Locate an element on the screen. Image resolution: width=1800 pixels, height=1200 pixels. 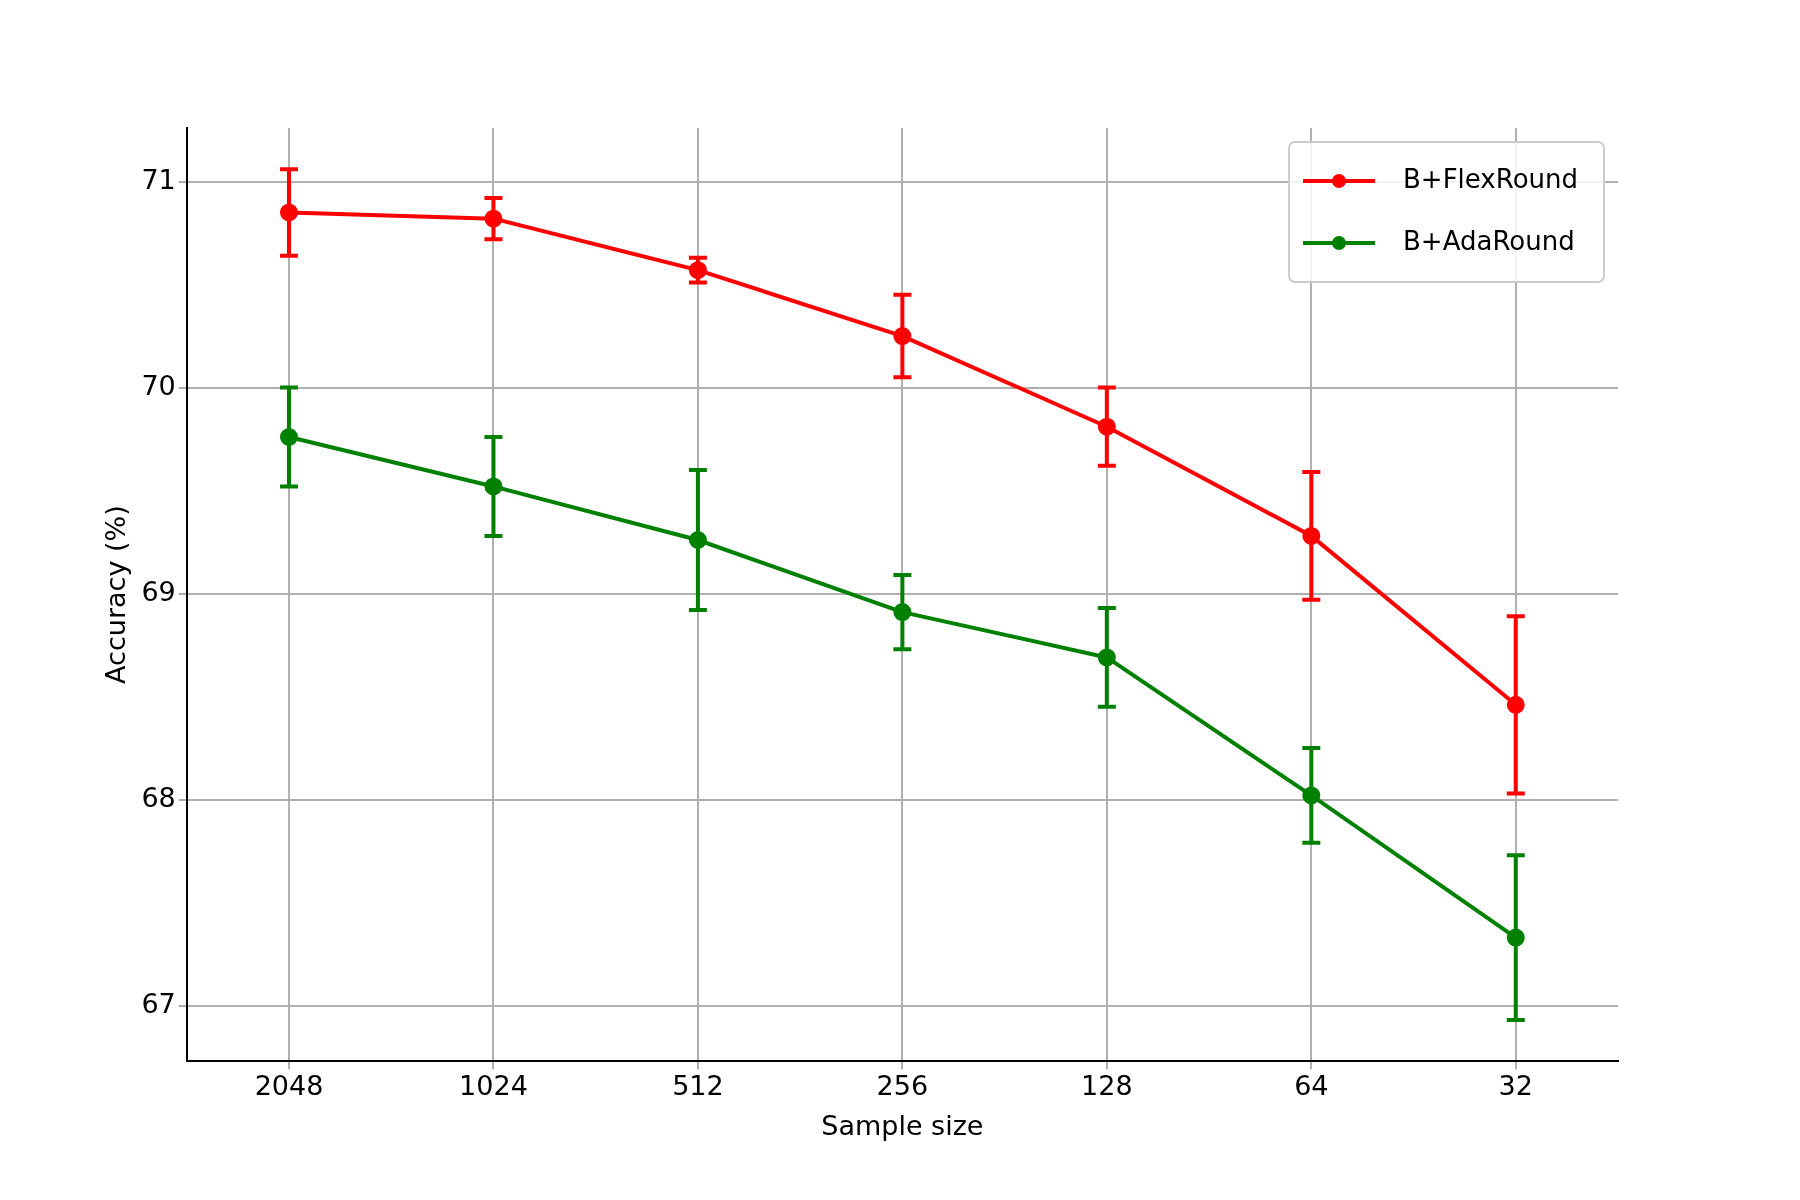
x-axis-title: Sample size is located at coordinates (902, 1125).